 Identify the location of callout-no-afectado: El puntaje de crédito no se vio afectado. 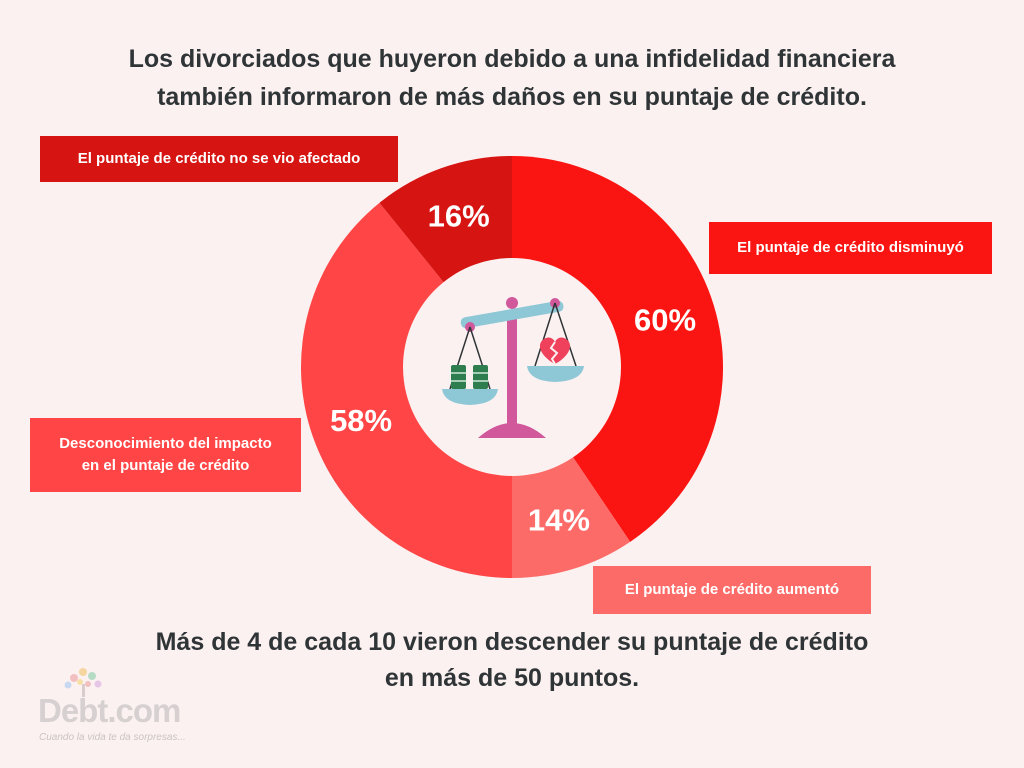
(219, 159).